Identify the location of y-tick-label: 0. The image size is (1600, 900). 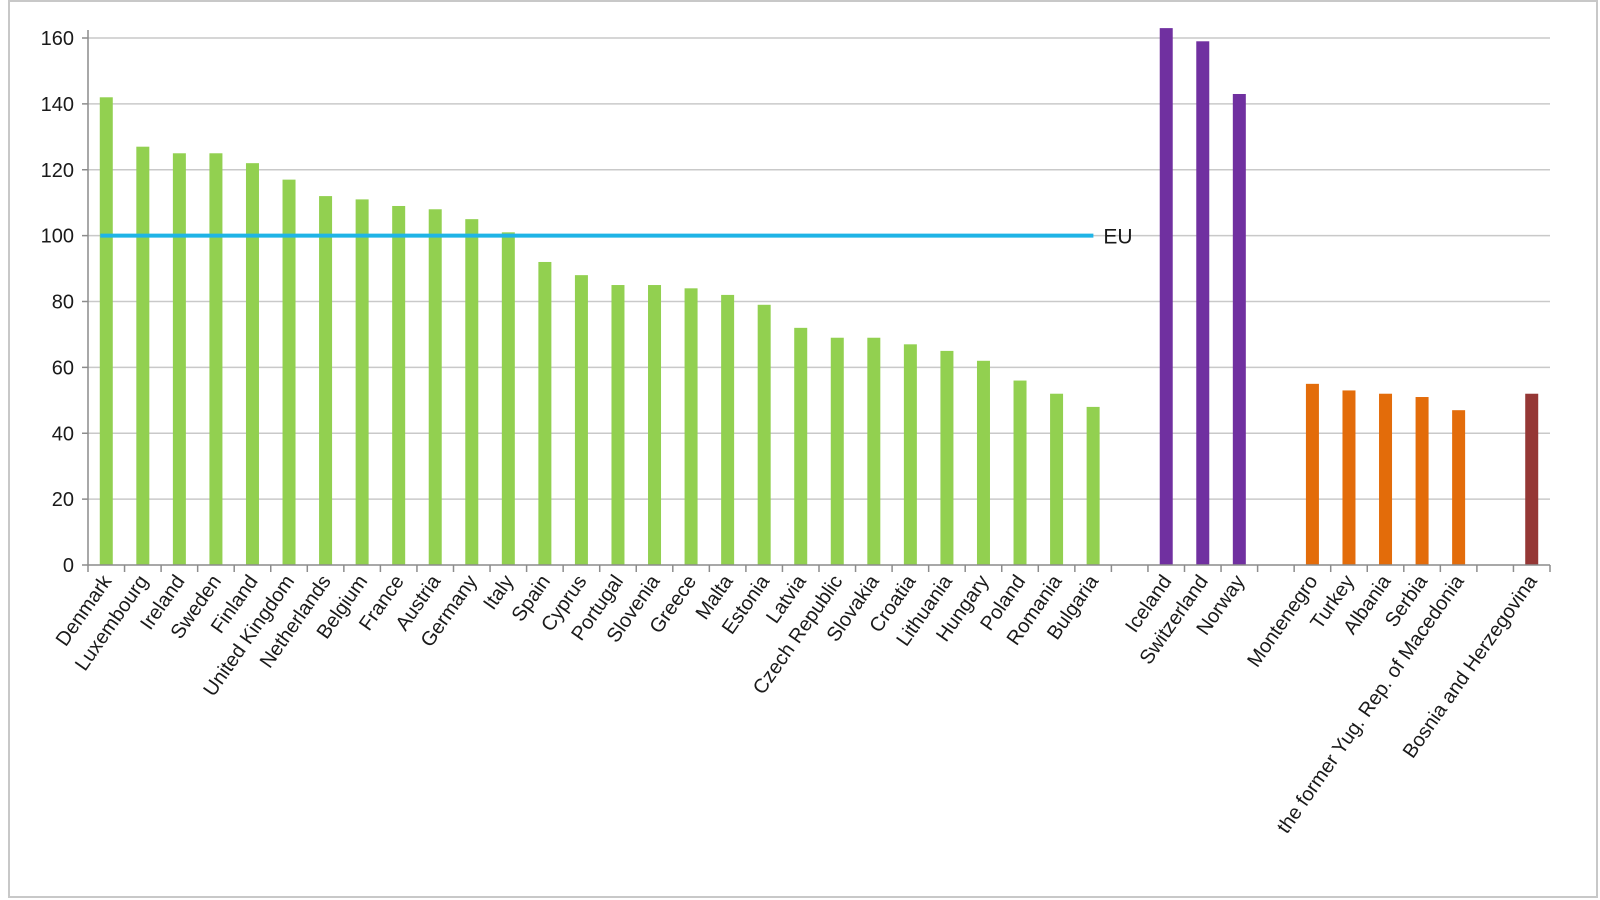
(68, 566).